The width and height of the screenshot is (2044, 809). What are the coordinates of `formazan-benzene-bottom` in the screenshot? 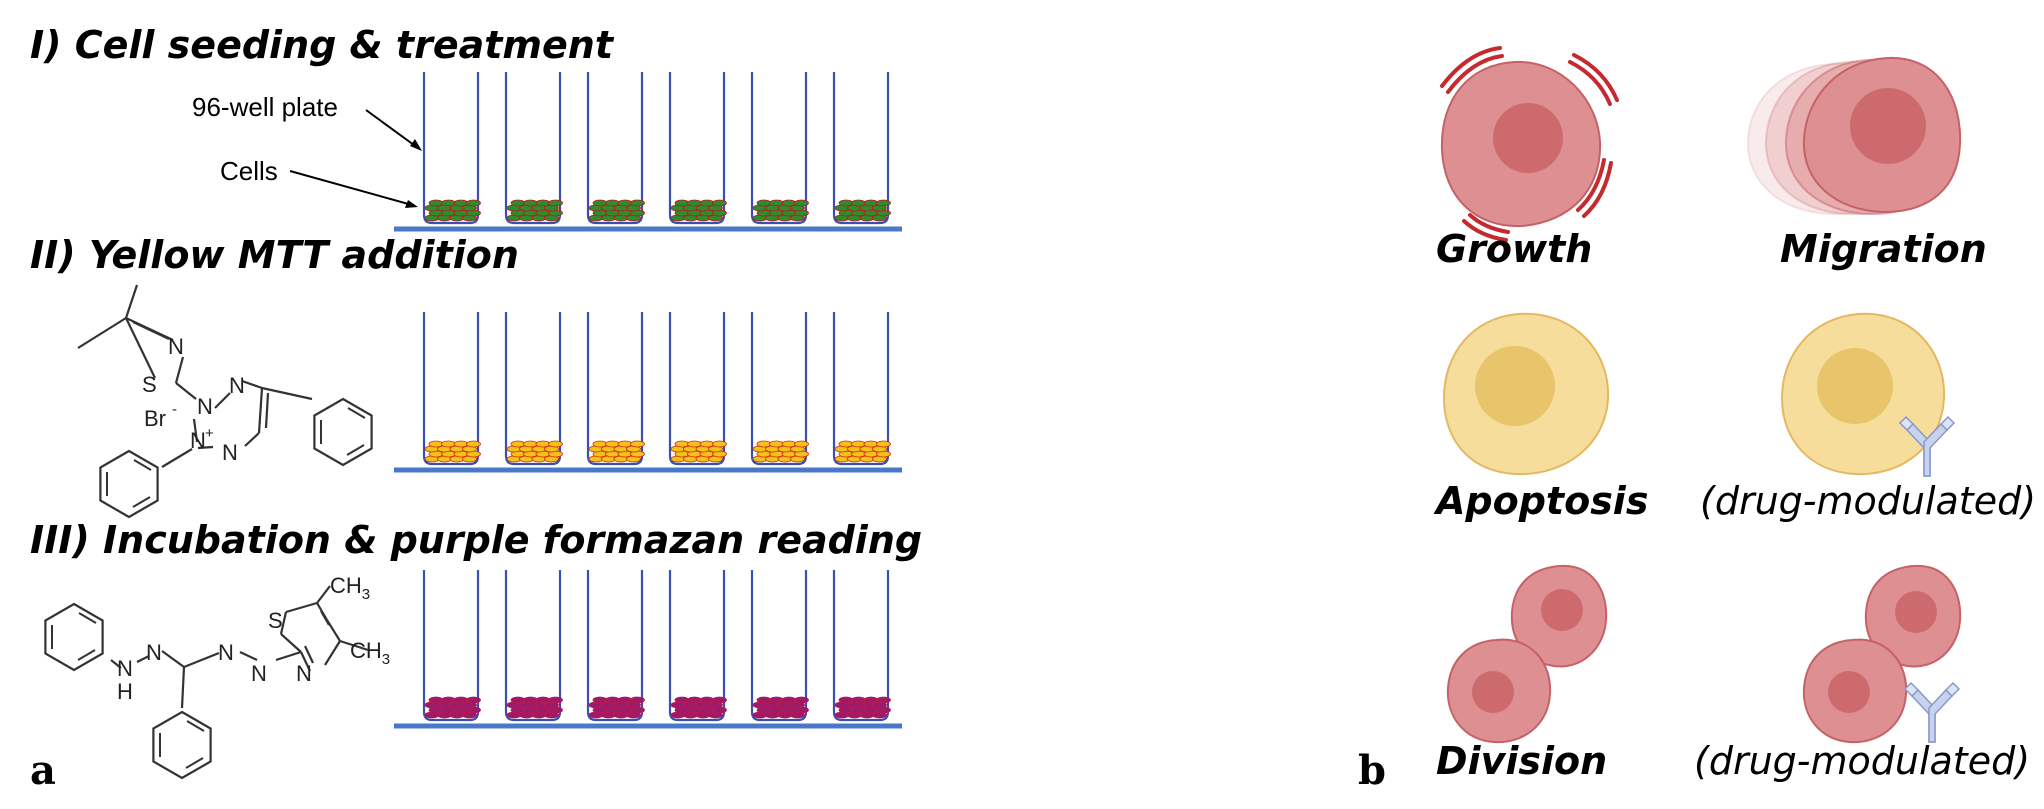 It's located at (182, 745).